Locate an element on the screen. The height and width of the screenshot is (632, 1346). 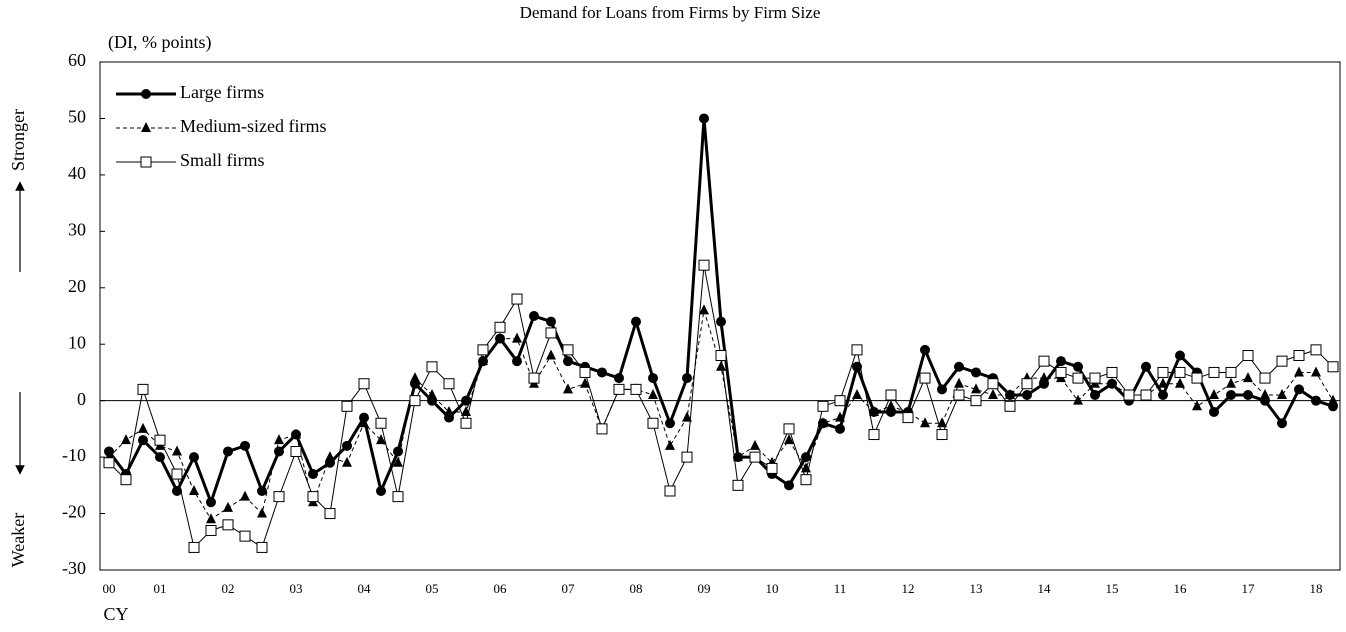
y-tick-label: -10 is located at coordinates (74, 455).